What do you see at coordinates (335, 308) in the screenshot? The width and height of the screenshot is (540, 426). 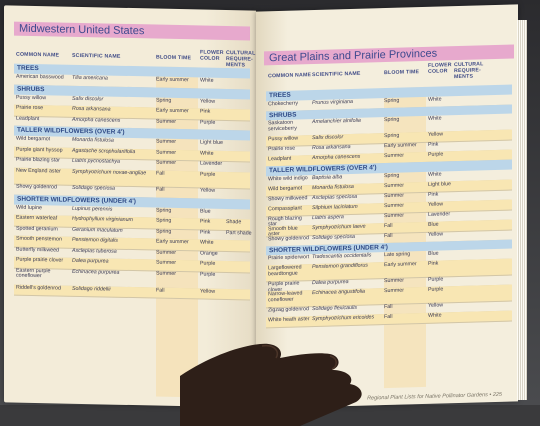 I see `scientific-cell: Solidago flexicaulis` at bounding box center [335, 308].